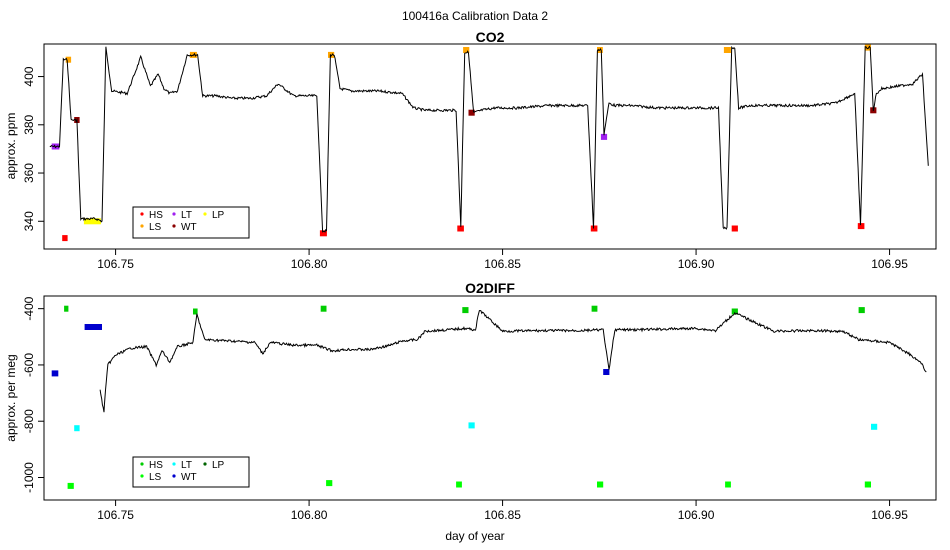 Image resolution: width=950 pixels, height=550 pixels. Describe the element at coordinates (29, 308) in the screenshot. I see `y-tick-label: -400` at that location.